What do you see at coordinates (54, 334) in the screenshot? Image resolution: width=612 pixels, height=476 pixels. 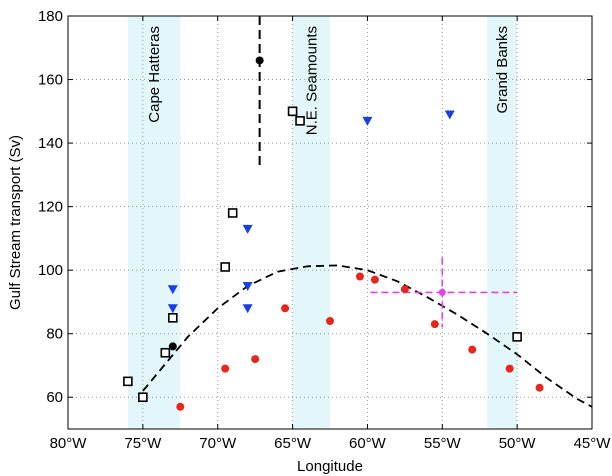 I see `y-tick-label: 80` at bounding box center [54, 334].